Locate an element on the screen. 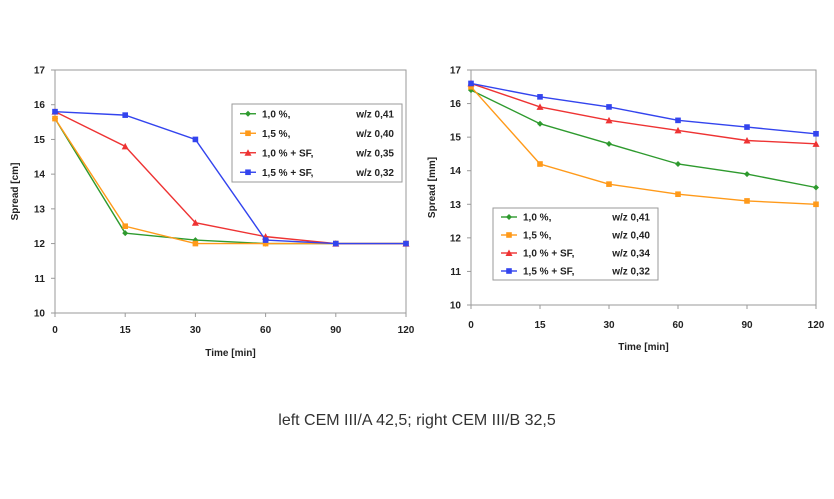  left-x-tick-label: 15 is located at coordinates (126, 330).